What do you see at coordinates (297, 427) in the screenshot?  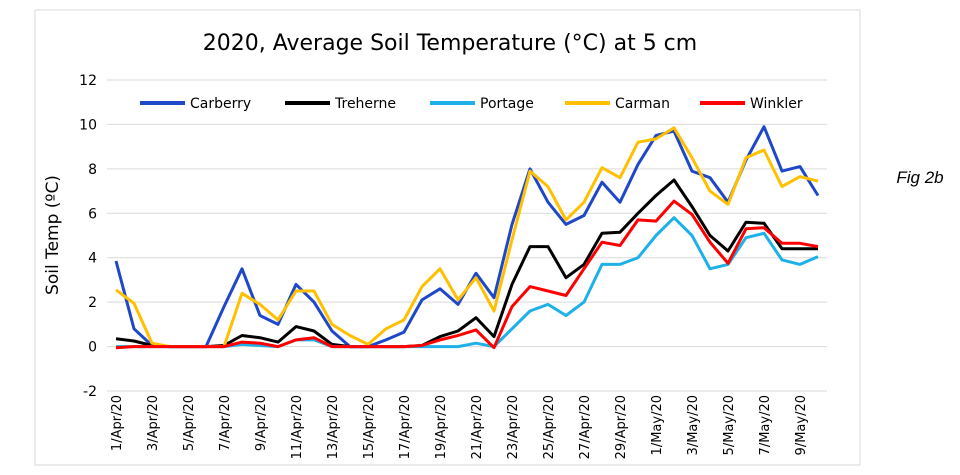 I see `x-tick-label: 11/Apr/20` at bounding box center [297, 427].